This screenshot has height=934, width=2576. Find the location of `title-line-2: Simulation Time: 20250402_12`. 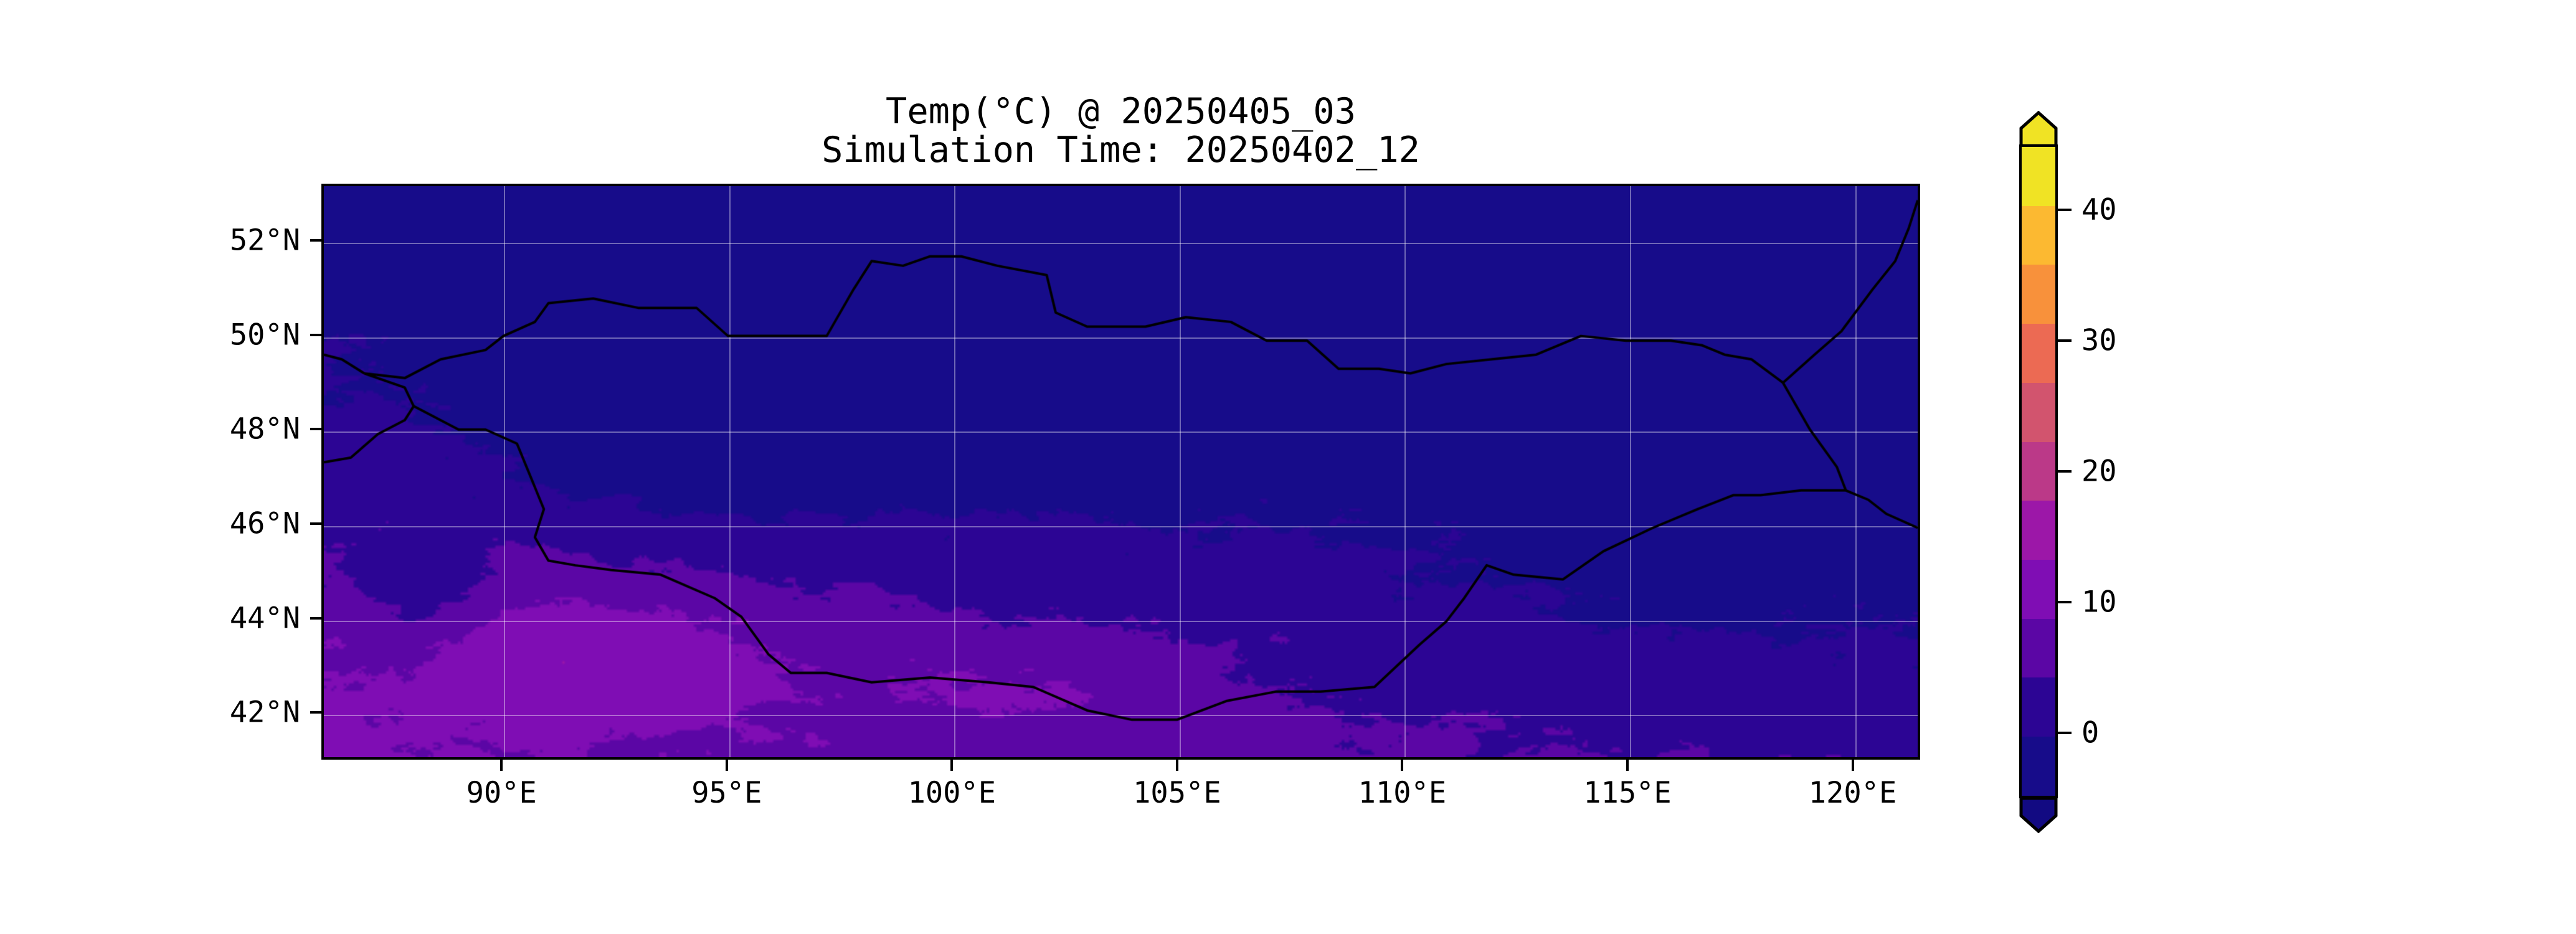

title-line-2: Simulation Time: 20250402_12 is located at coordinates (1121, 150).